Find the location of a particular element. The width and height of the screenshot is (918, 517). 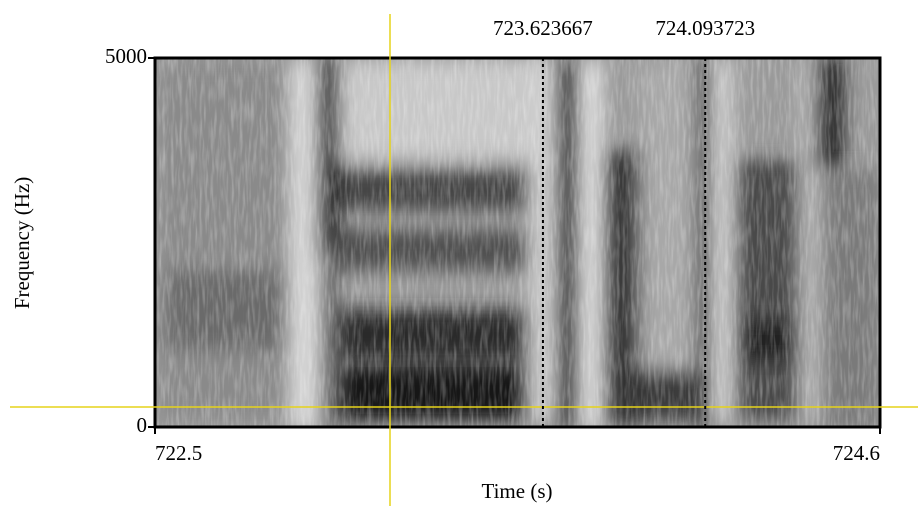

x-tick-label: 722.5 is located at coordinates (178, 453).